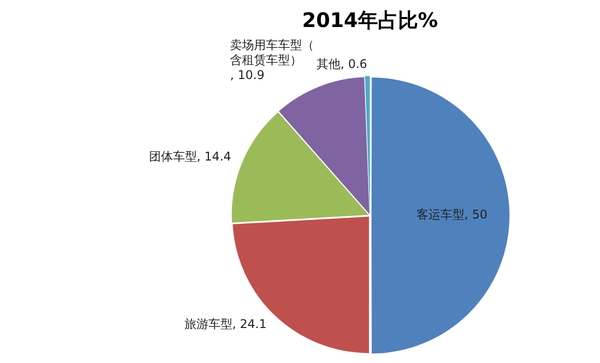 The width and height of the screenshot is (600, 363). I want to click on slice-label: 团体车型, so click(172, 157).